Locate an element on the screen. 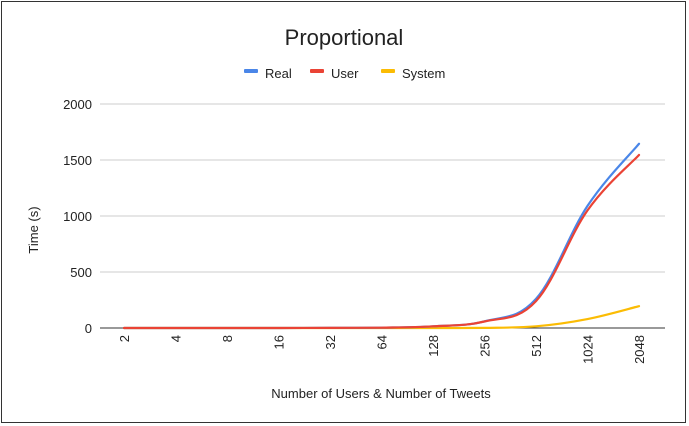  legend-swatch-user is located at coordinates (317, 71).